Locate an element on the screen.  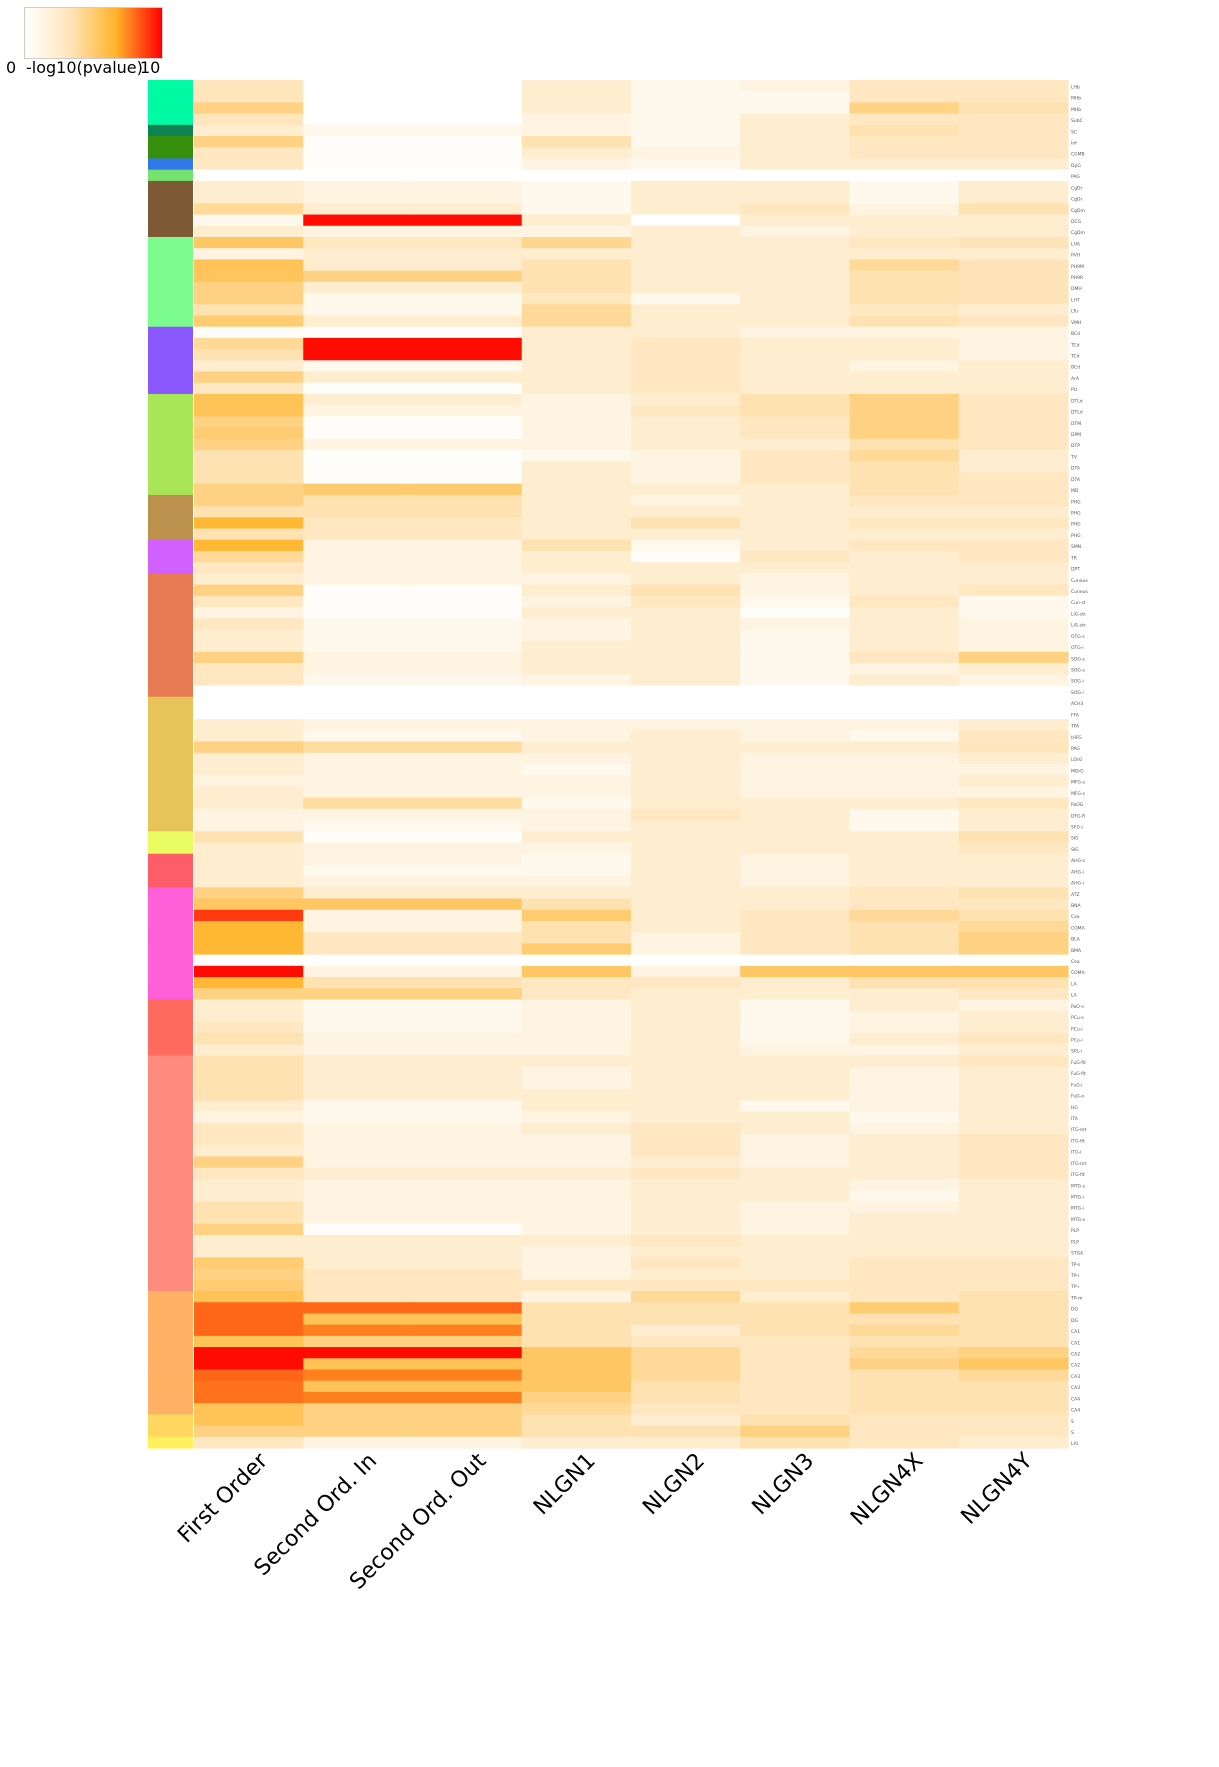
column-label: NLGN2 is located at coordinates (674, 1485).